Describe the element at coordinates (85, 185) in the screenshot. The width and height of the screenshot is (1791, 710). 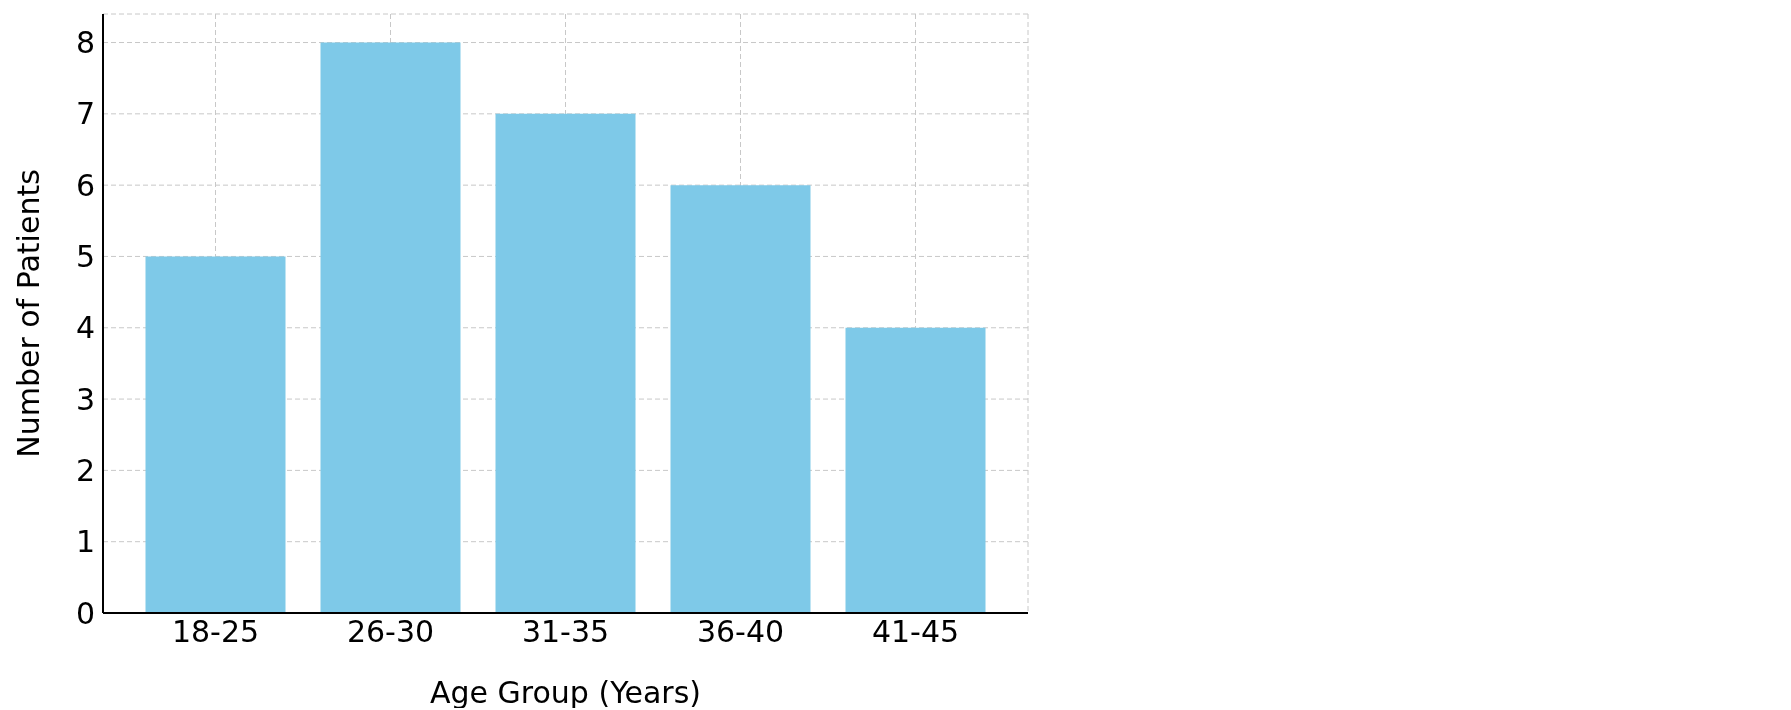
I see `y-tick-label: 6` at that location.